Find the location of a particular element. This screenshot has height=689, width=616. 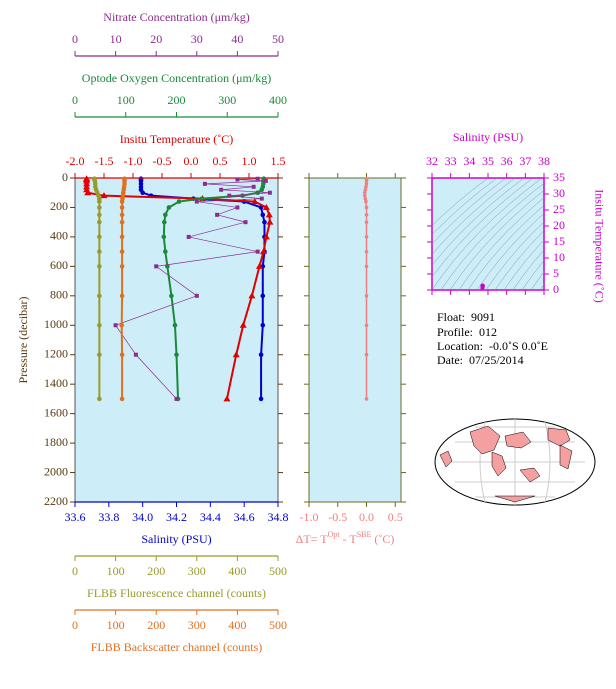

x-tick-label: 34.2 is located at coordinates (176, 517).